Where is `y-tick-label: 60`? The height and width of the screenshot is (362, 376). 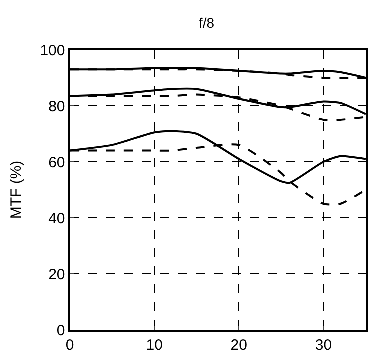
y-tick-label: 60 is located at coordinates (57, 163).